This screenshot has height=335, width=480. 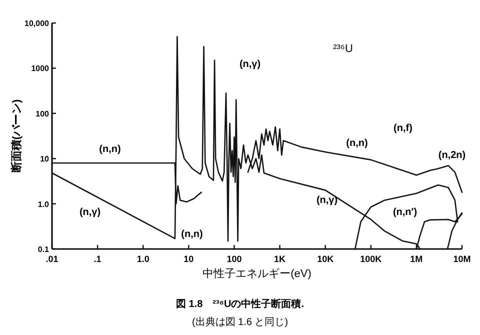 I want to click on y-axis-title: 断面積(バーン), so click(x=16, y=136).